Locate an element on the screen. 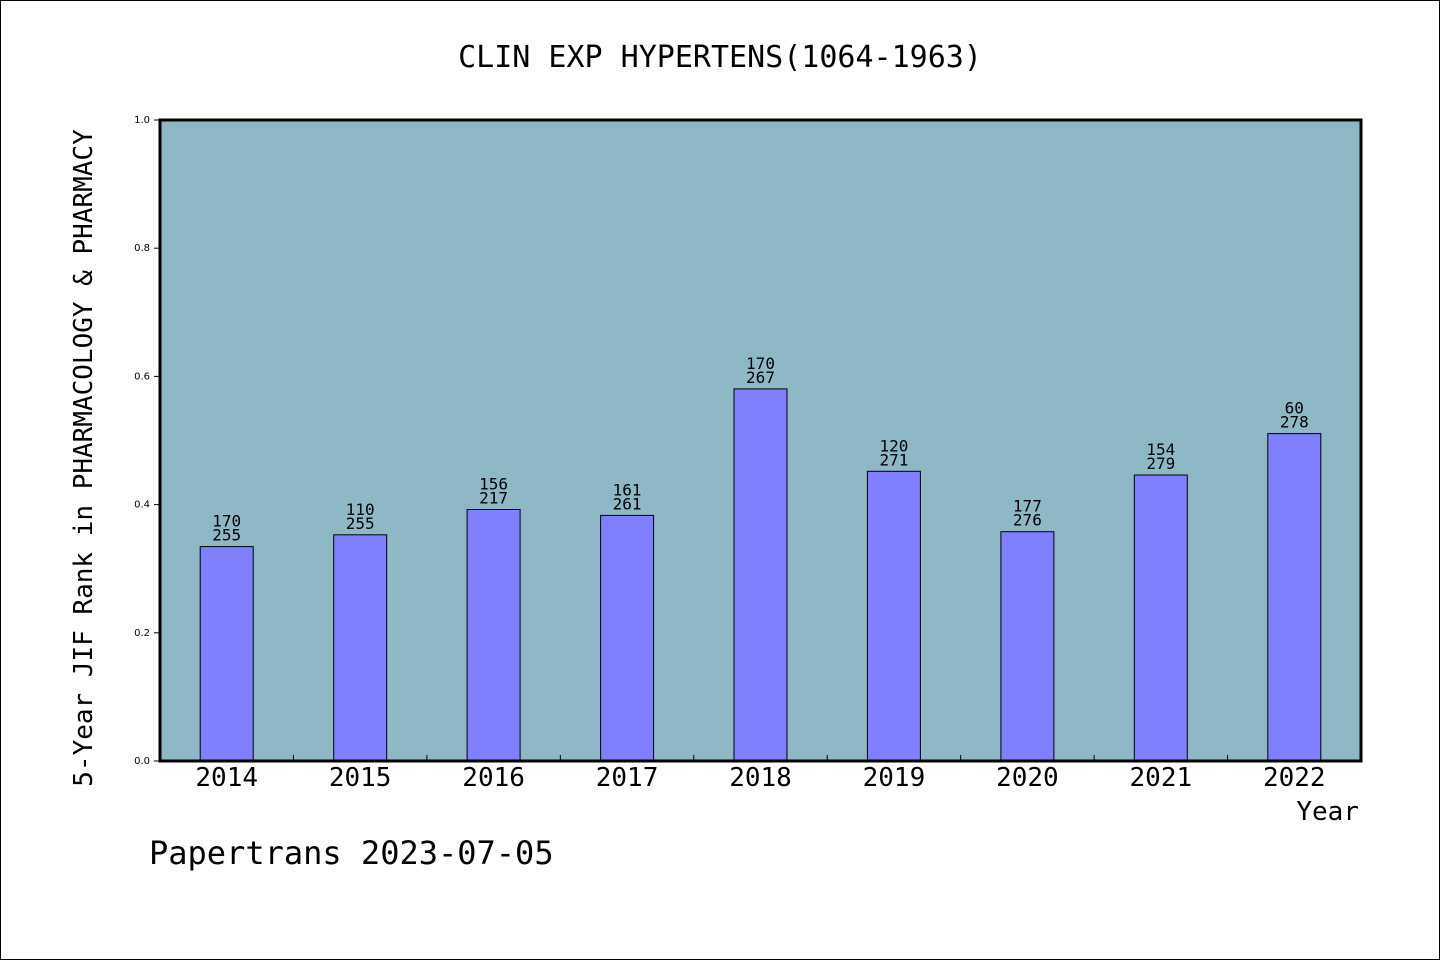 Image resolution: width=1440 pixels, height=960 pixels. bar-rank-label: 161 is located at coordinates (627, 489).